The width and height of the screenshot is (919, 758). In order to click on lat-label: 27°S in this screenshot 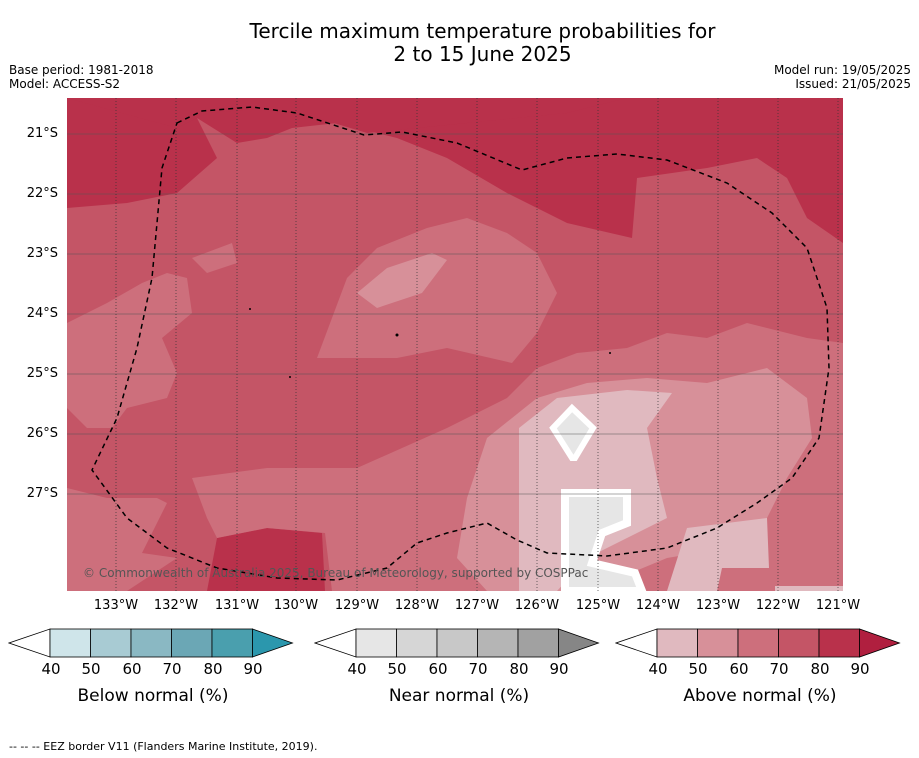, I will do `click(42, 493)`.